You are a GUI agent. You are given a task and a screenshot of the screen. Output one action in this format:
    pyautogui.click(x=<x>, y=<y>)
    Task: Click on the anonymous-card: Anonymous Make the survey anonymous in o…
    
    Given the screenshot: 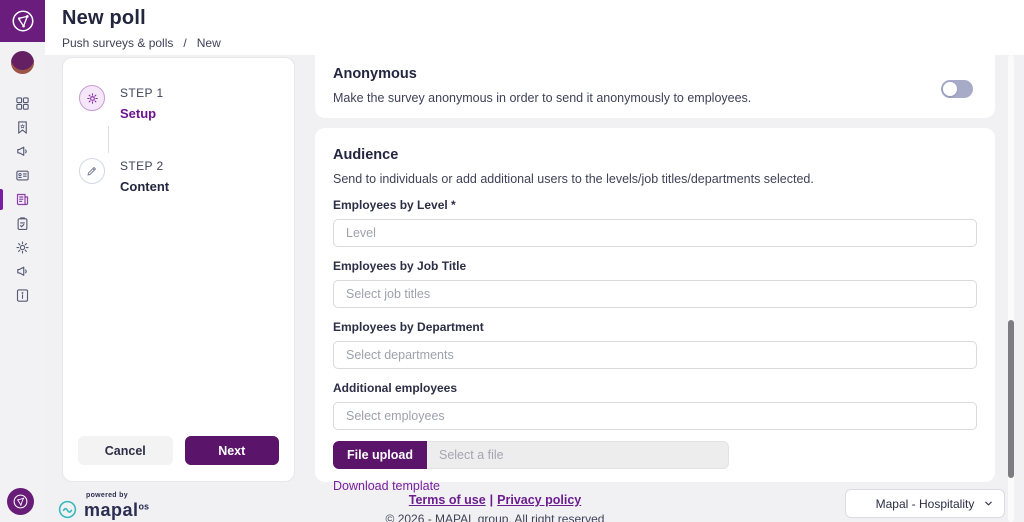 What is the action you would take?
    pyautogui.click(x=655, y=86)
    